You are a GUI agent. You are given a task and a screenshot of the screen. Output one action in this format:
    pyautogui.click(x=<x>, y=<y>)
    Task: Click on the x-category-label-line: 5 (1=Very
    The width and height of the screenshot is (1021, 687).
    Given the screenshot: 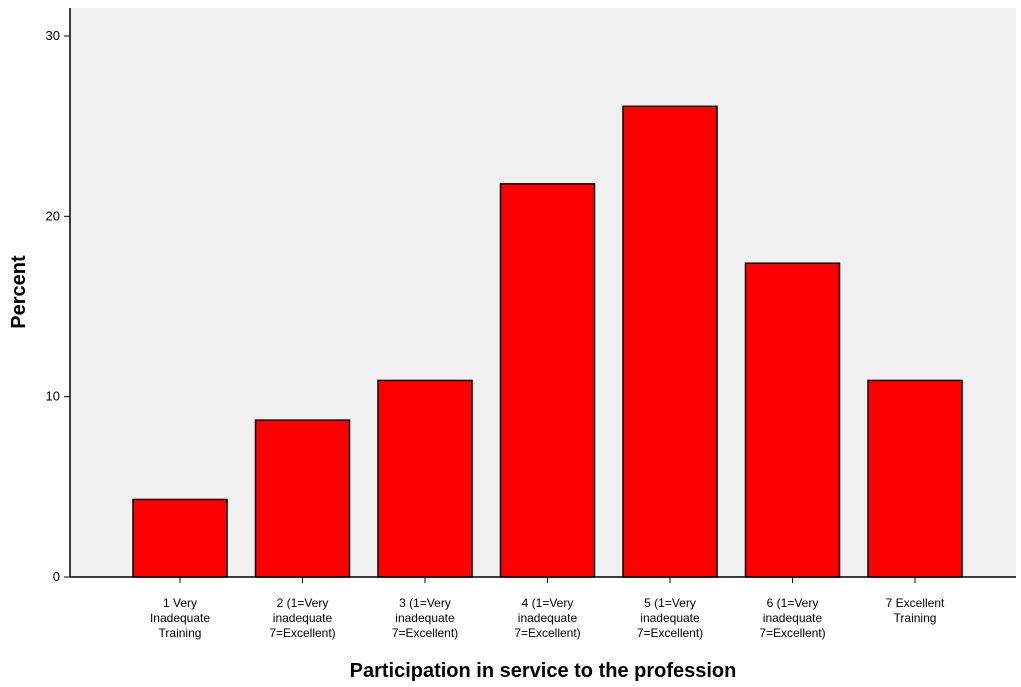 What is the action you would take?
    pyautogui.click(x=670, y=603)
    